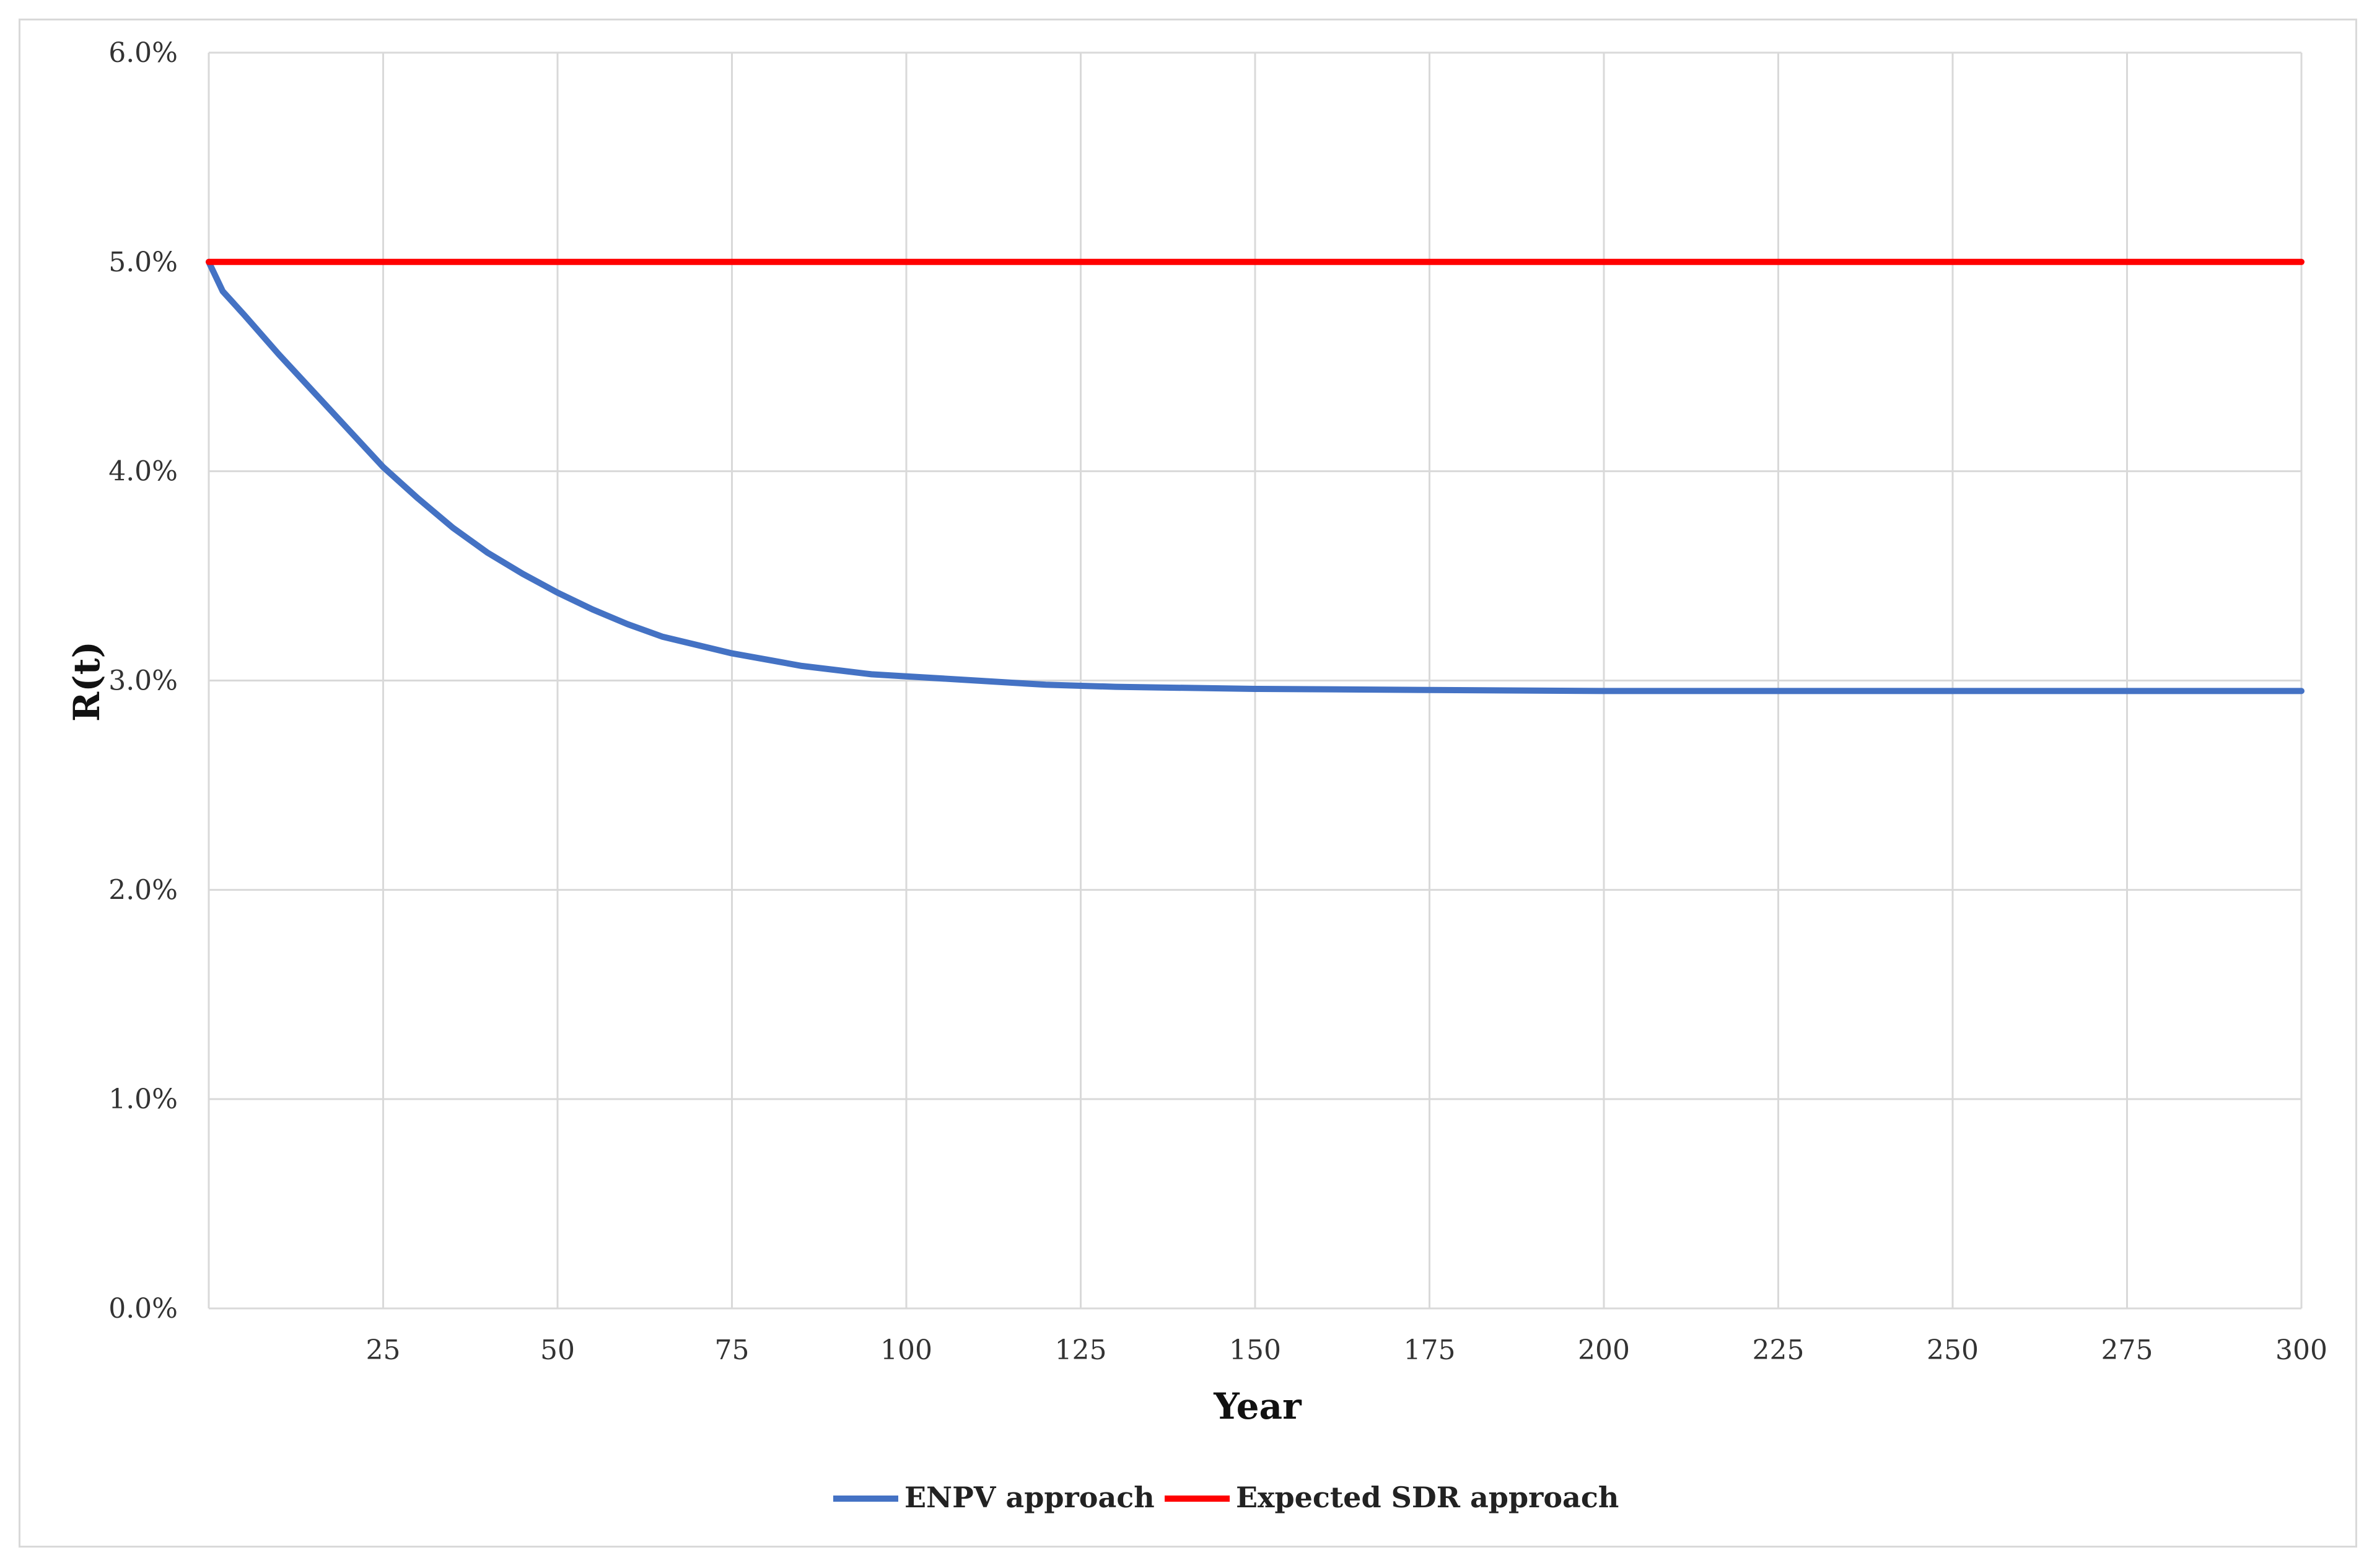 This screenshot has width=2377, height=1568. I want to click on y-tick-label: 2.0%, so click(143, 890).